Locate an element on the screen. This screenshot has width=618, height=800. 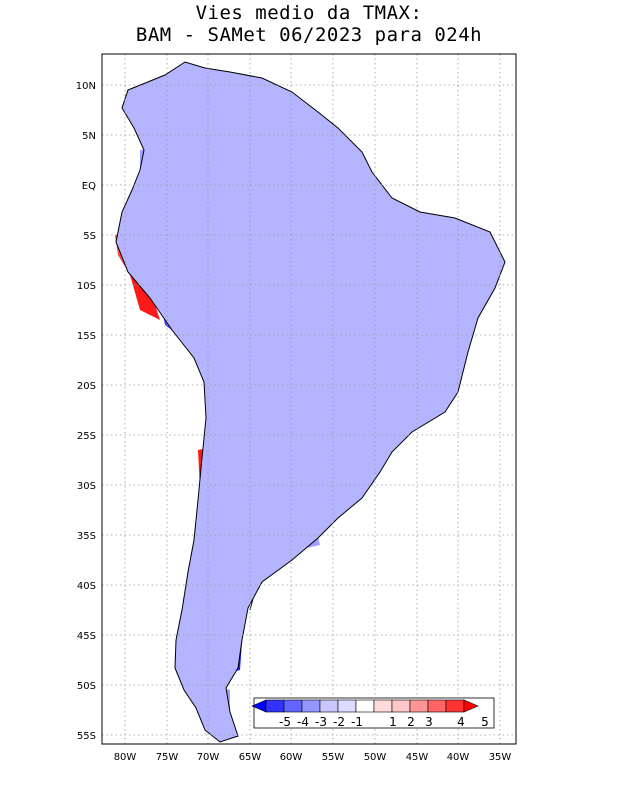
lon-label: 75W is located at coordinates (167, 757).